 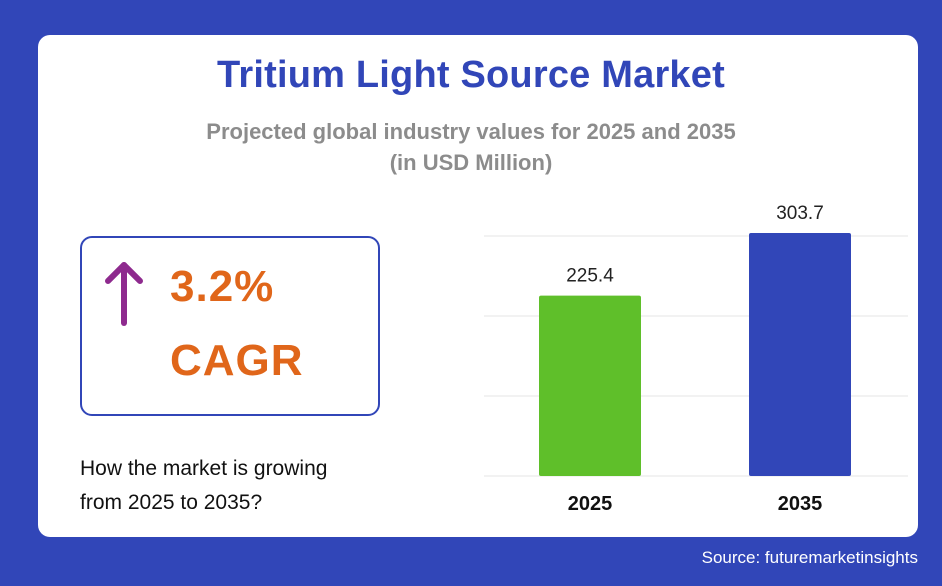 I want to click on data-label-2035: 303.7, so click(x=800, y=213).